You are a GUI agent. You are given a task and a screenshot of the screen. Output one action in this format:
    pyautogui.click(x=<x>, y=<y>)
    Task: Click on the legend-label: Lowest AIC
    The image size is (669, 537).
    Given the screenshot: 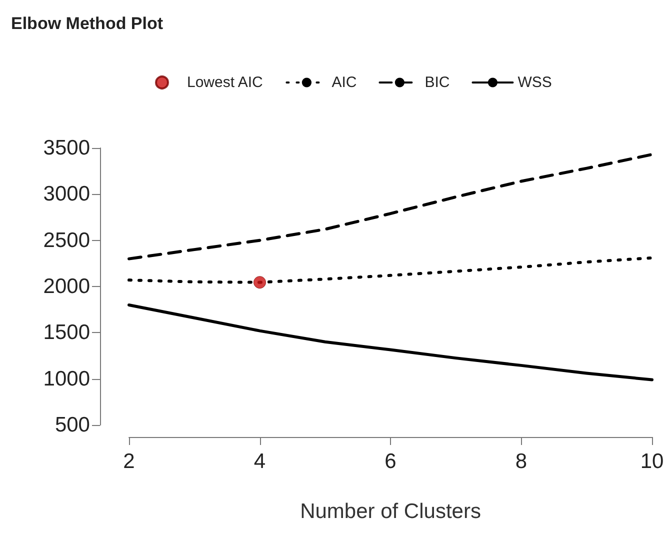 What is the action you would take?
    pyautogui.click(x=225, y=82)
    